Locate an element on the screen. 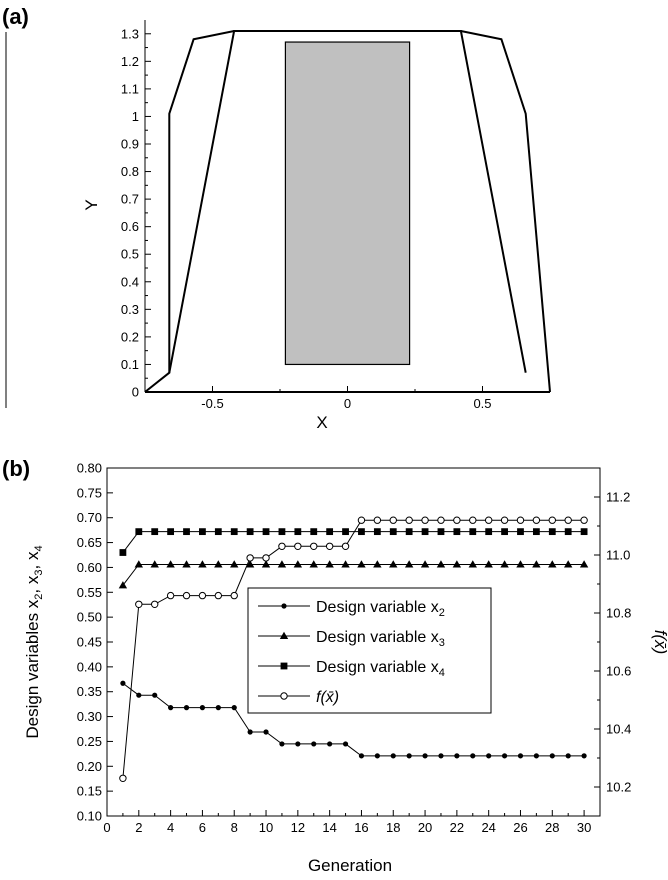 This screenshot has width=668, height=880. grey-rectangle-layer is located at coordinates (347, 203).